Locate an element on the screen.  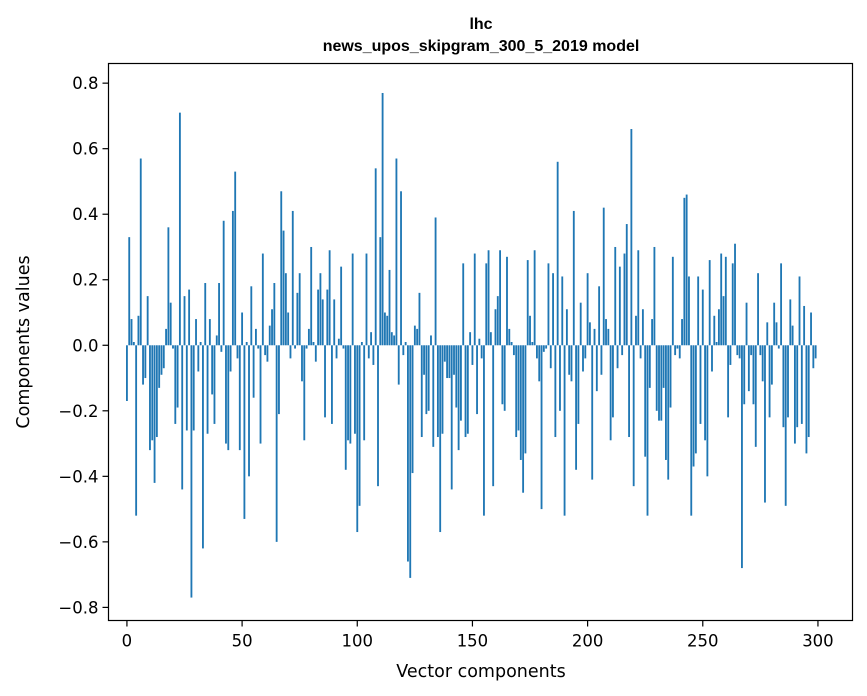
x-axis-label: Vector components is located at coordinates (480, 672).